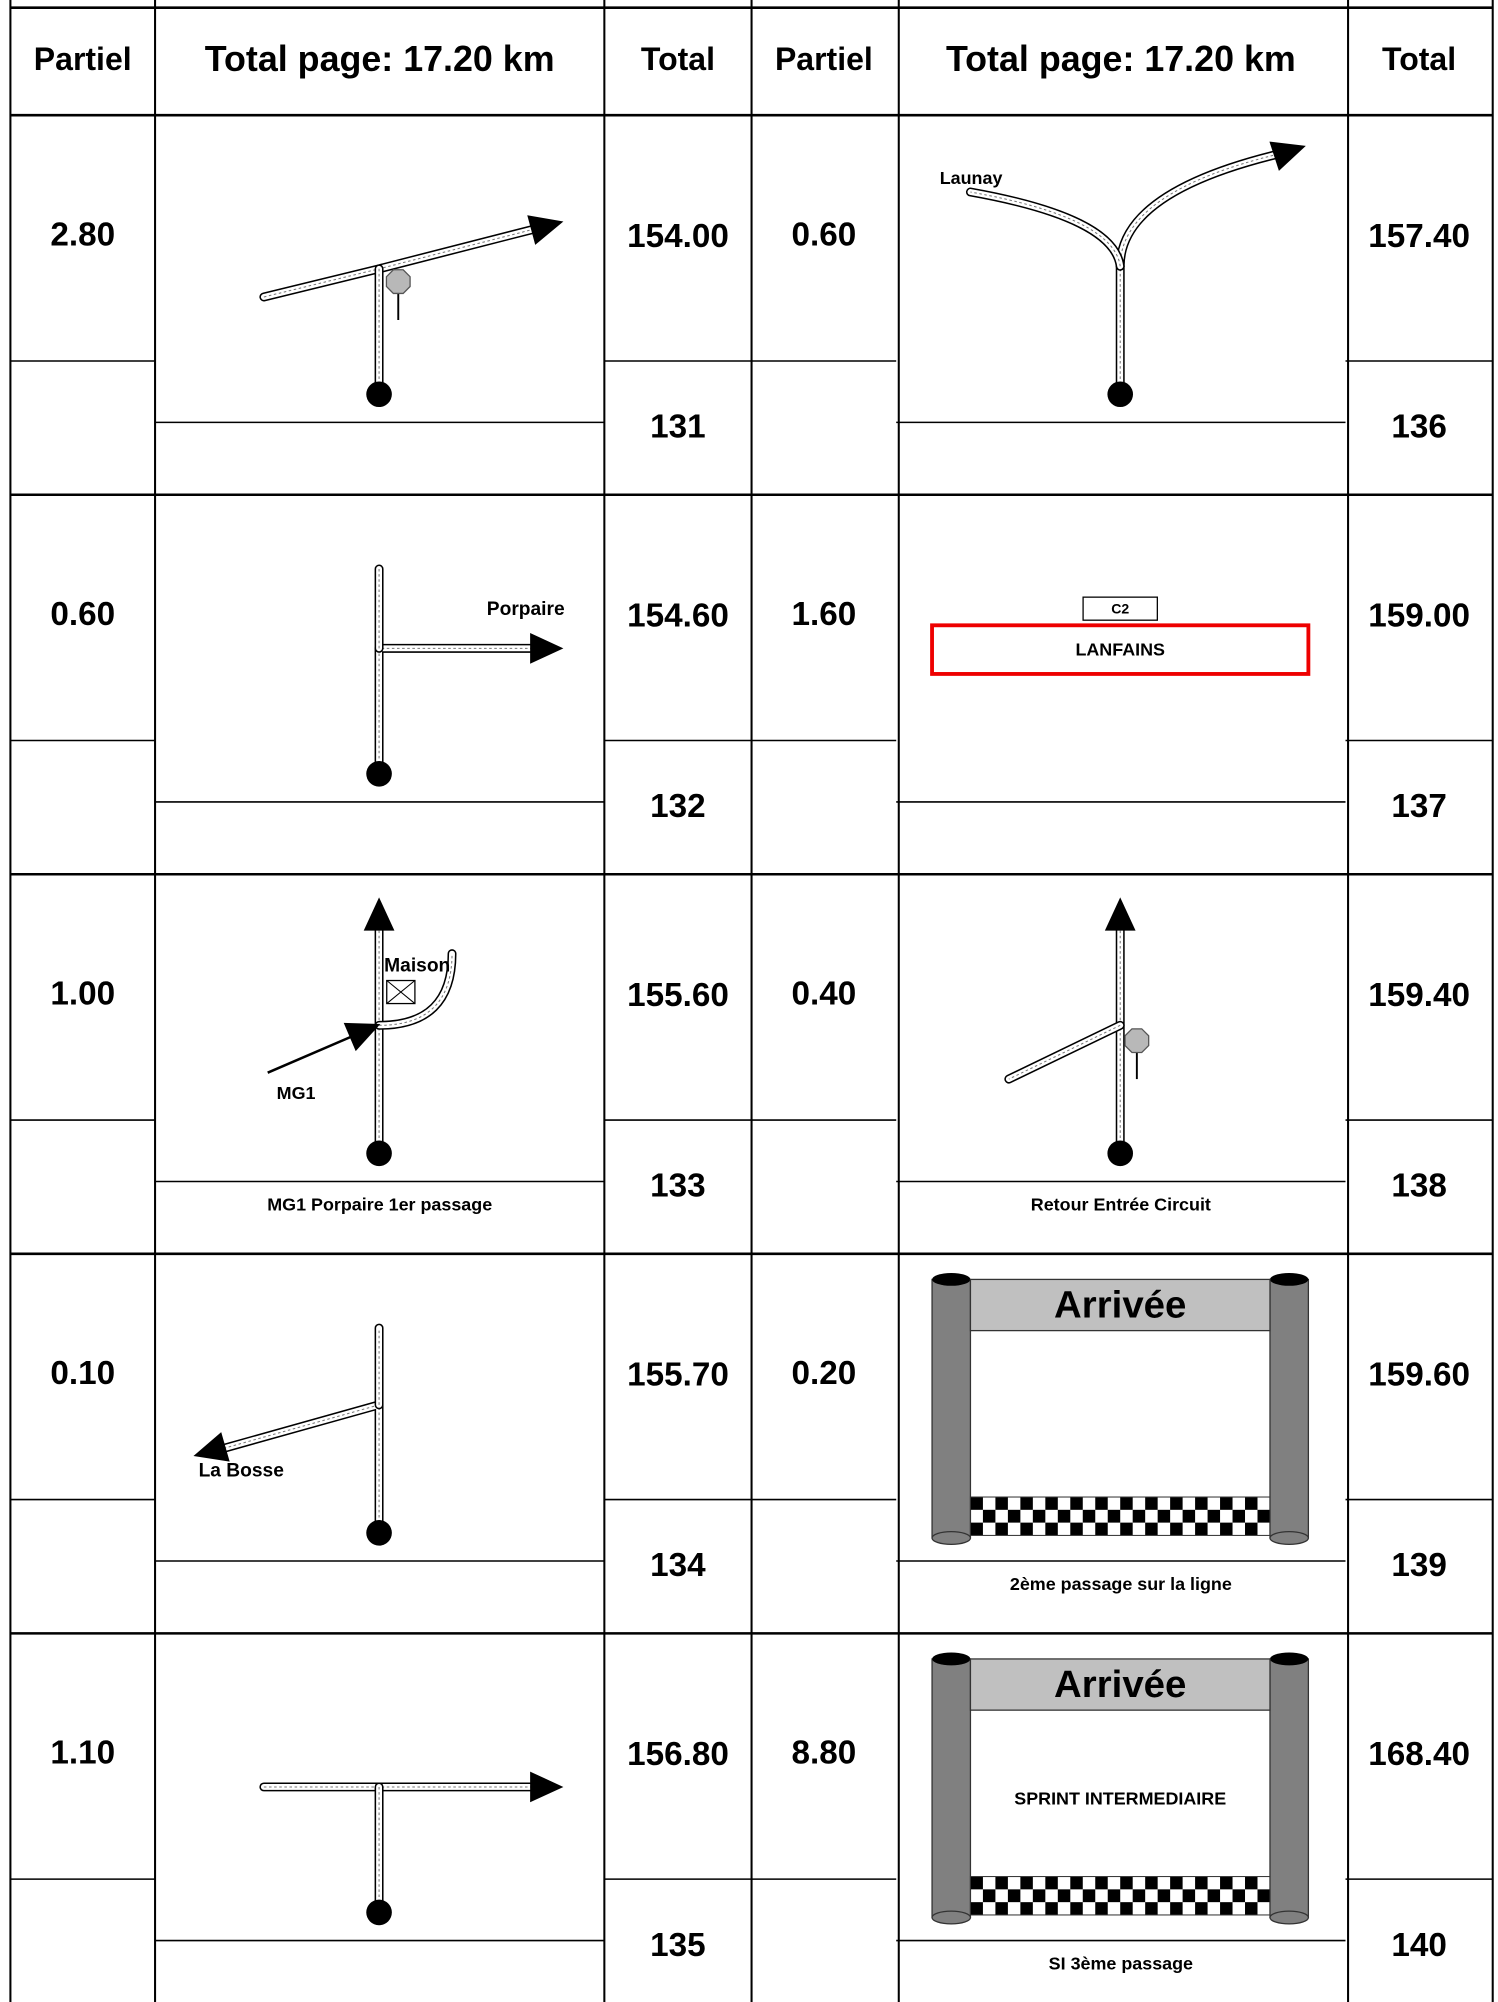 This screenshot has width=1498, height=2002. What do you see at coordinates (1419, 1374) in the screenshot?
I see `total: 159.60` at bounding box center [1419, 1374].